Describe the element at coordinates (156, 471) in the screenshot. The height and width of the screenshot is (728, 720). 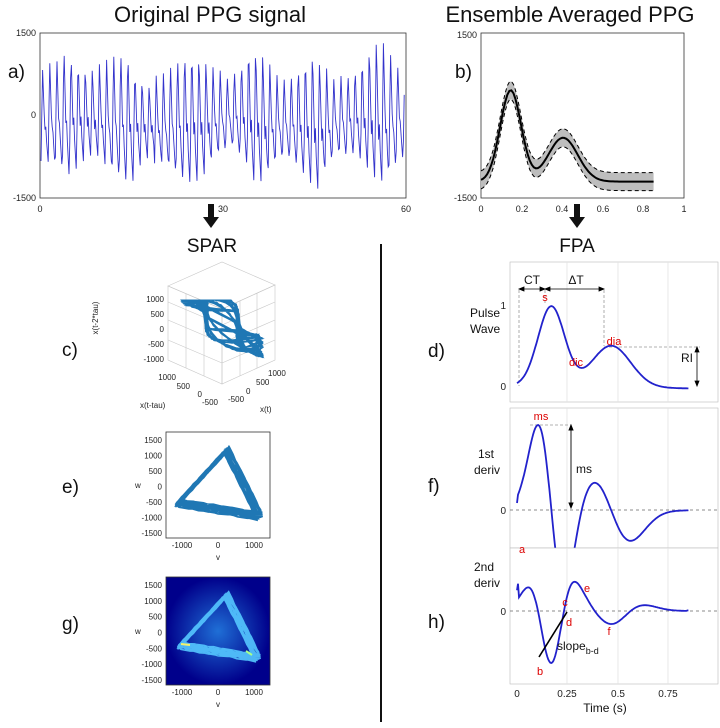
I see `panel-e-ytick: 500` at that location.